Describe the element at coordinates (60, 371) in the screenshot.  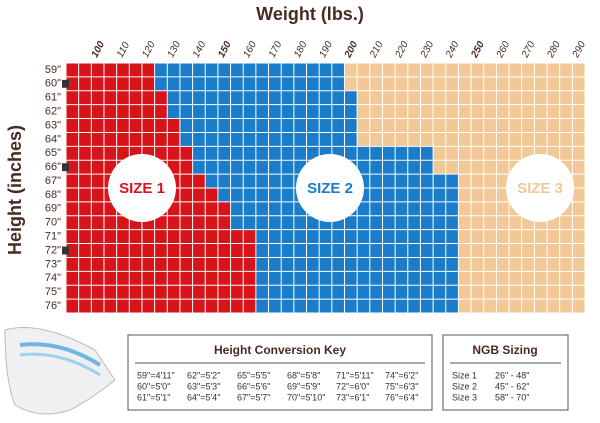
I see `diaper-illustration` at that location.